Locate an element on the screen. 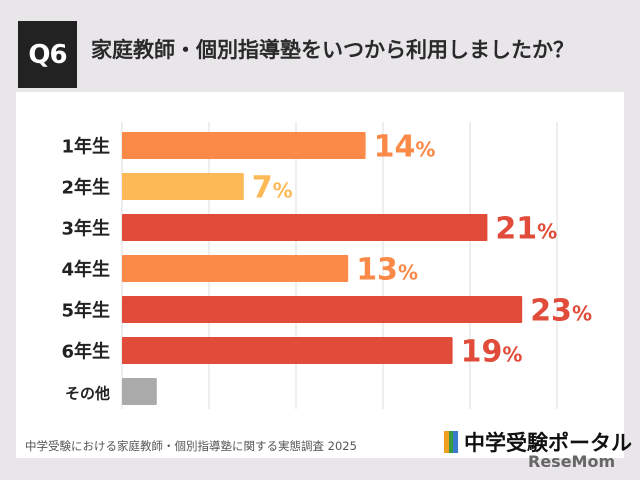  data-label: 14% is located at coordinates (405, 147).